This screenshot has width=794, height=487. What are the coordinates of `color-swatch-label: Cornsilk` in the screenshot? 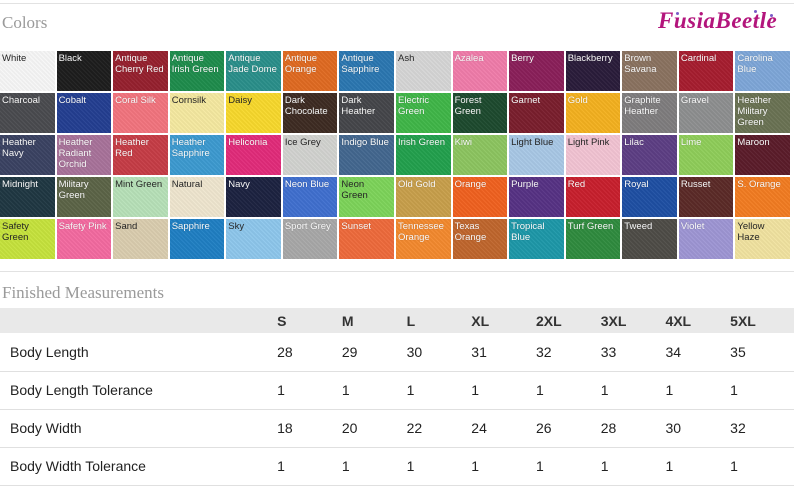 It's located at (189, 100).